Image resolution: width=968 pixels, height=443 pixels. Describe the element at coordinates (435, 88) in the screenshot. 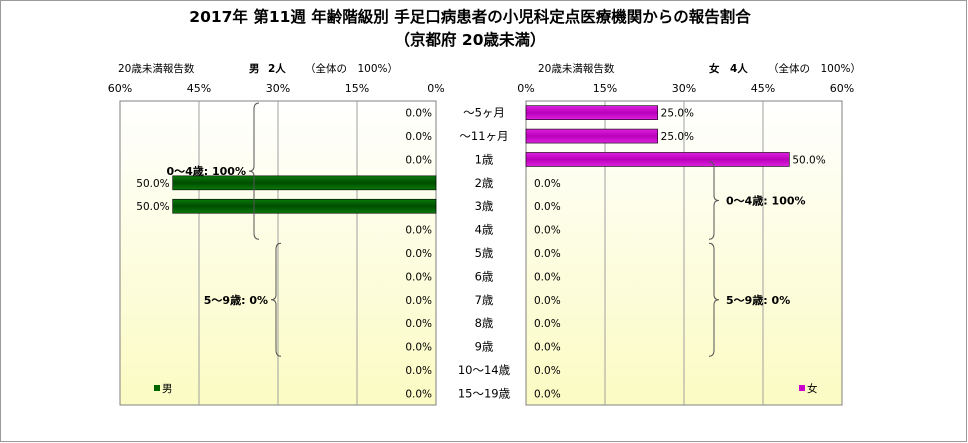

I see `male-tick-label: 0%` at that location.